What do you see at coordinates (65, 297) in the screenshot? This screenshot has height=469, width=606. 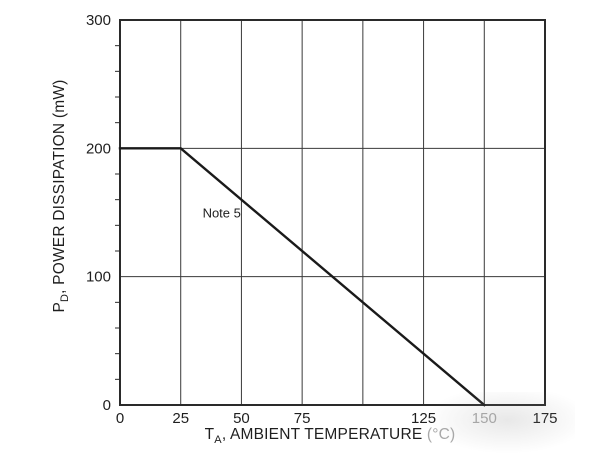 I see `y-axis-subscript: D` at bounding box center [65, 297].